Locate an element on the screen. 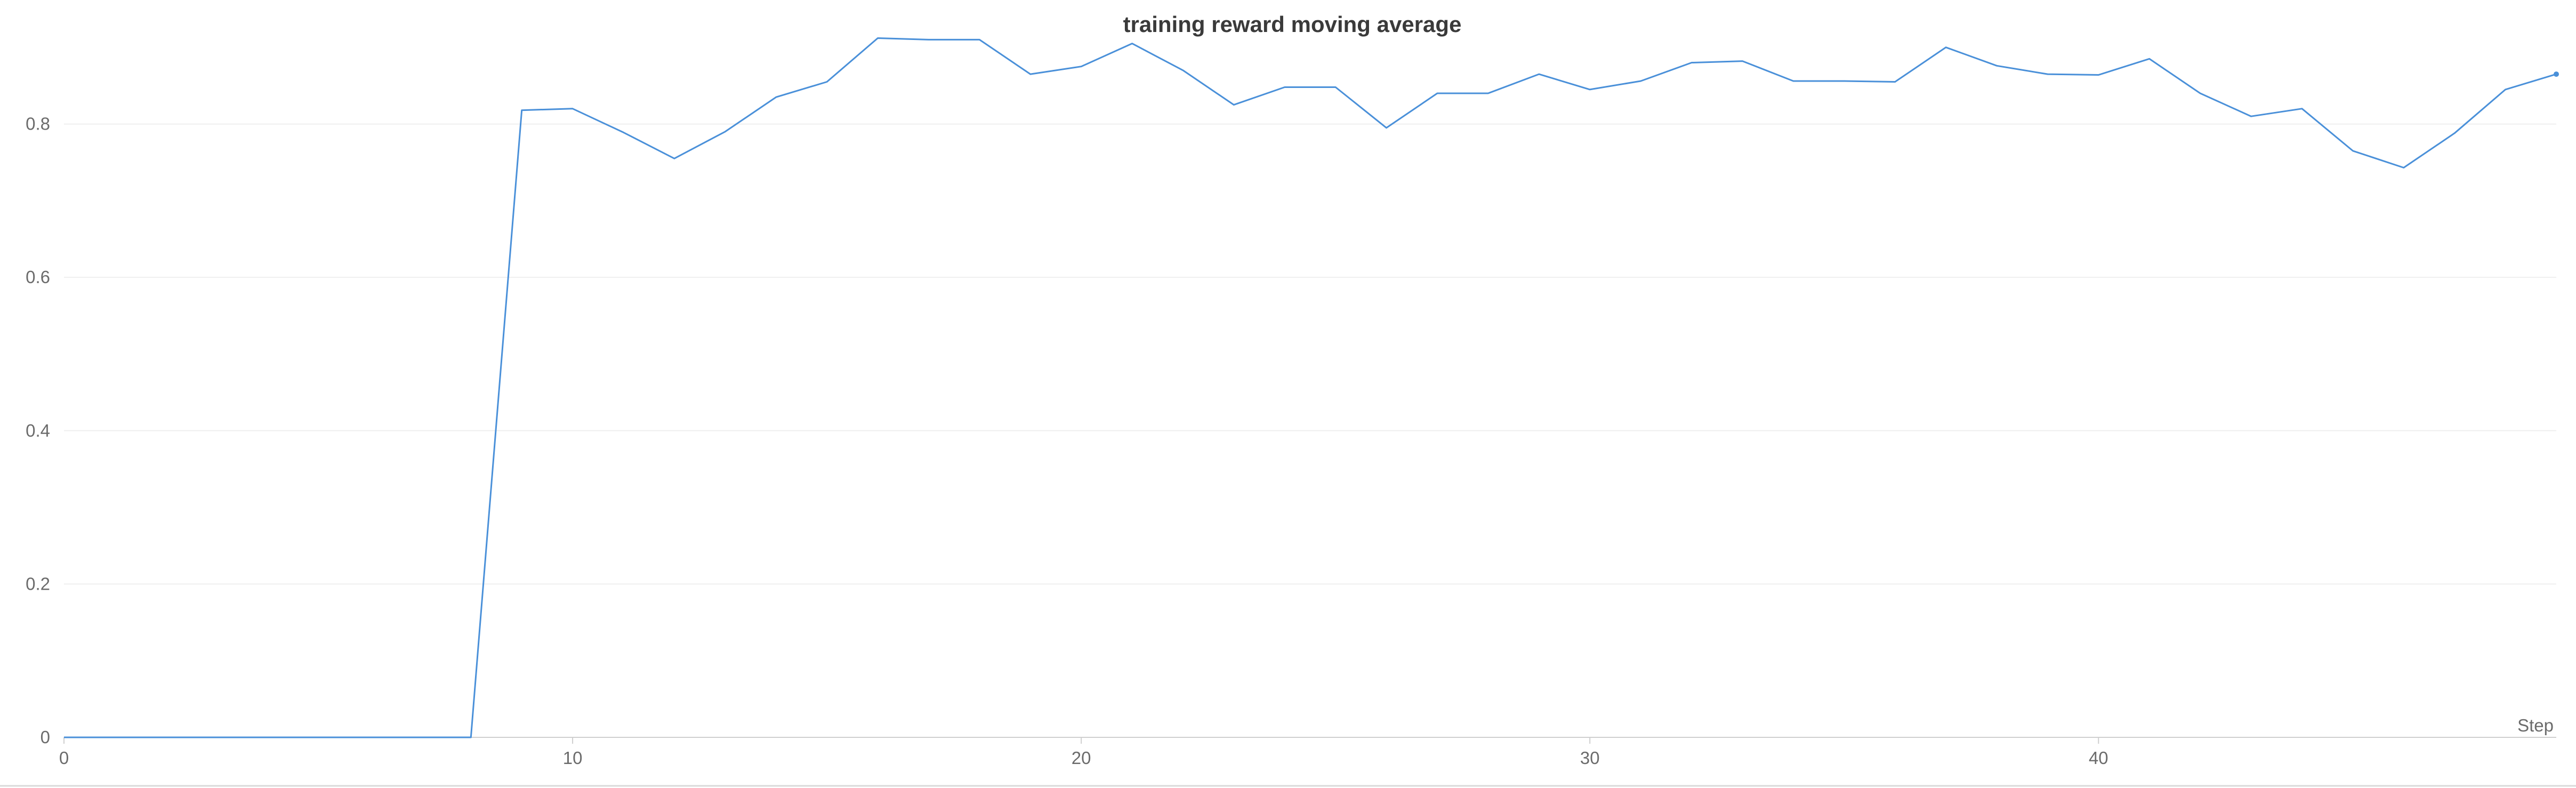 Image resolution: width=2576 pixels, height=788 pixels. y-tick-label: 0.4 is located at coordinates (38, 430).